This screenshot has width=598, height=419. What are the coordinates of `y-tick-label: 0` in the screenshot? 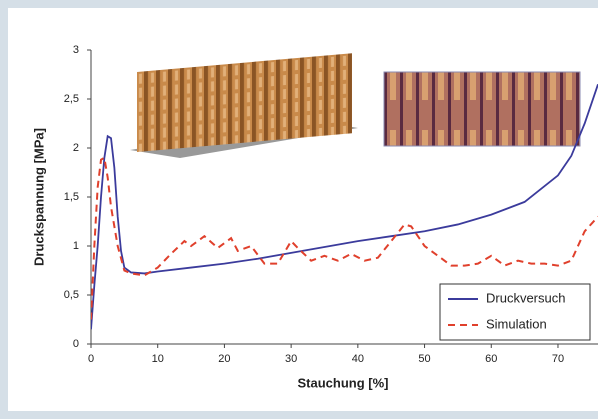 It's located at (76, 344).